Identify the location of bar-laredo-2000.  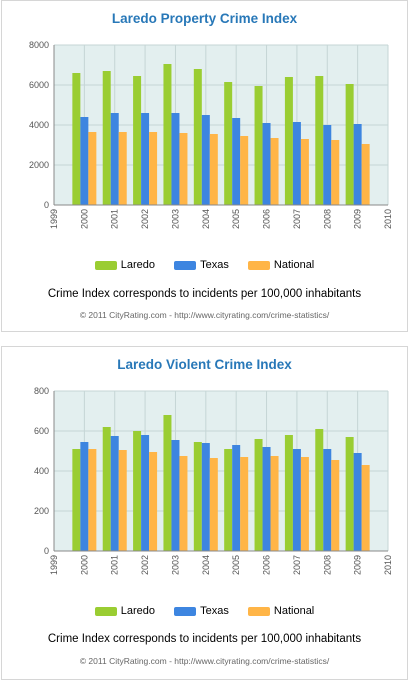
(76, 139).